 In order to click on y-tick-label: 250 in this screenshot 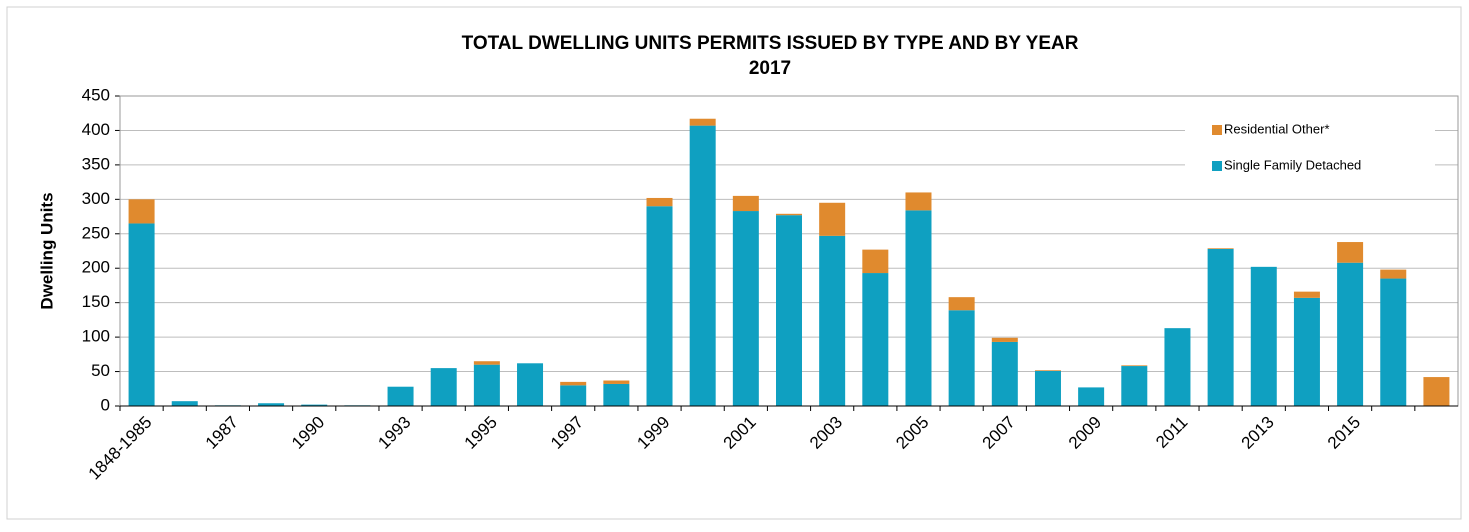, I will do `click(96, 232)`.